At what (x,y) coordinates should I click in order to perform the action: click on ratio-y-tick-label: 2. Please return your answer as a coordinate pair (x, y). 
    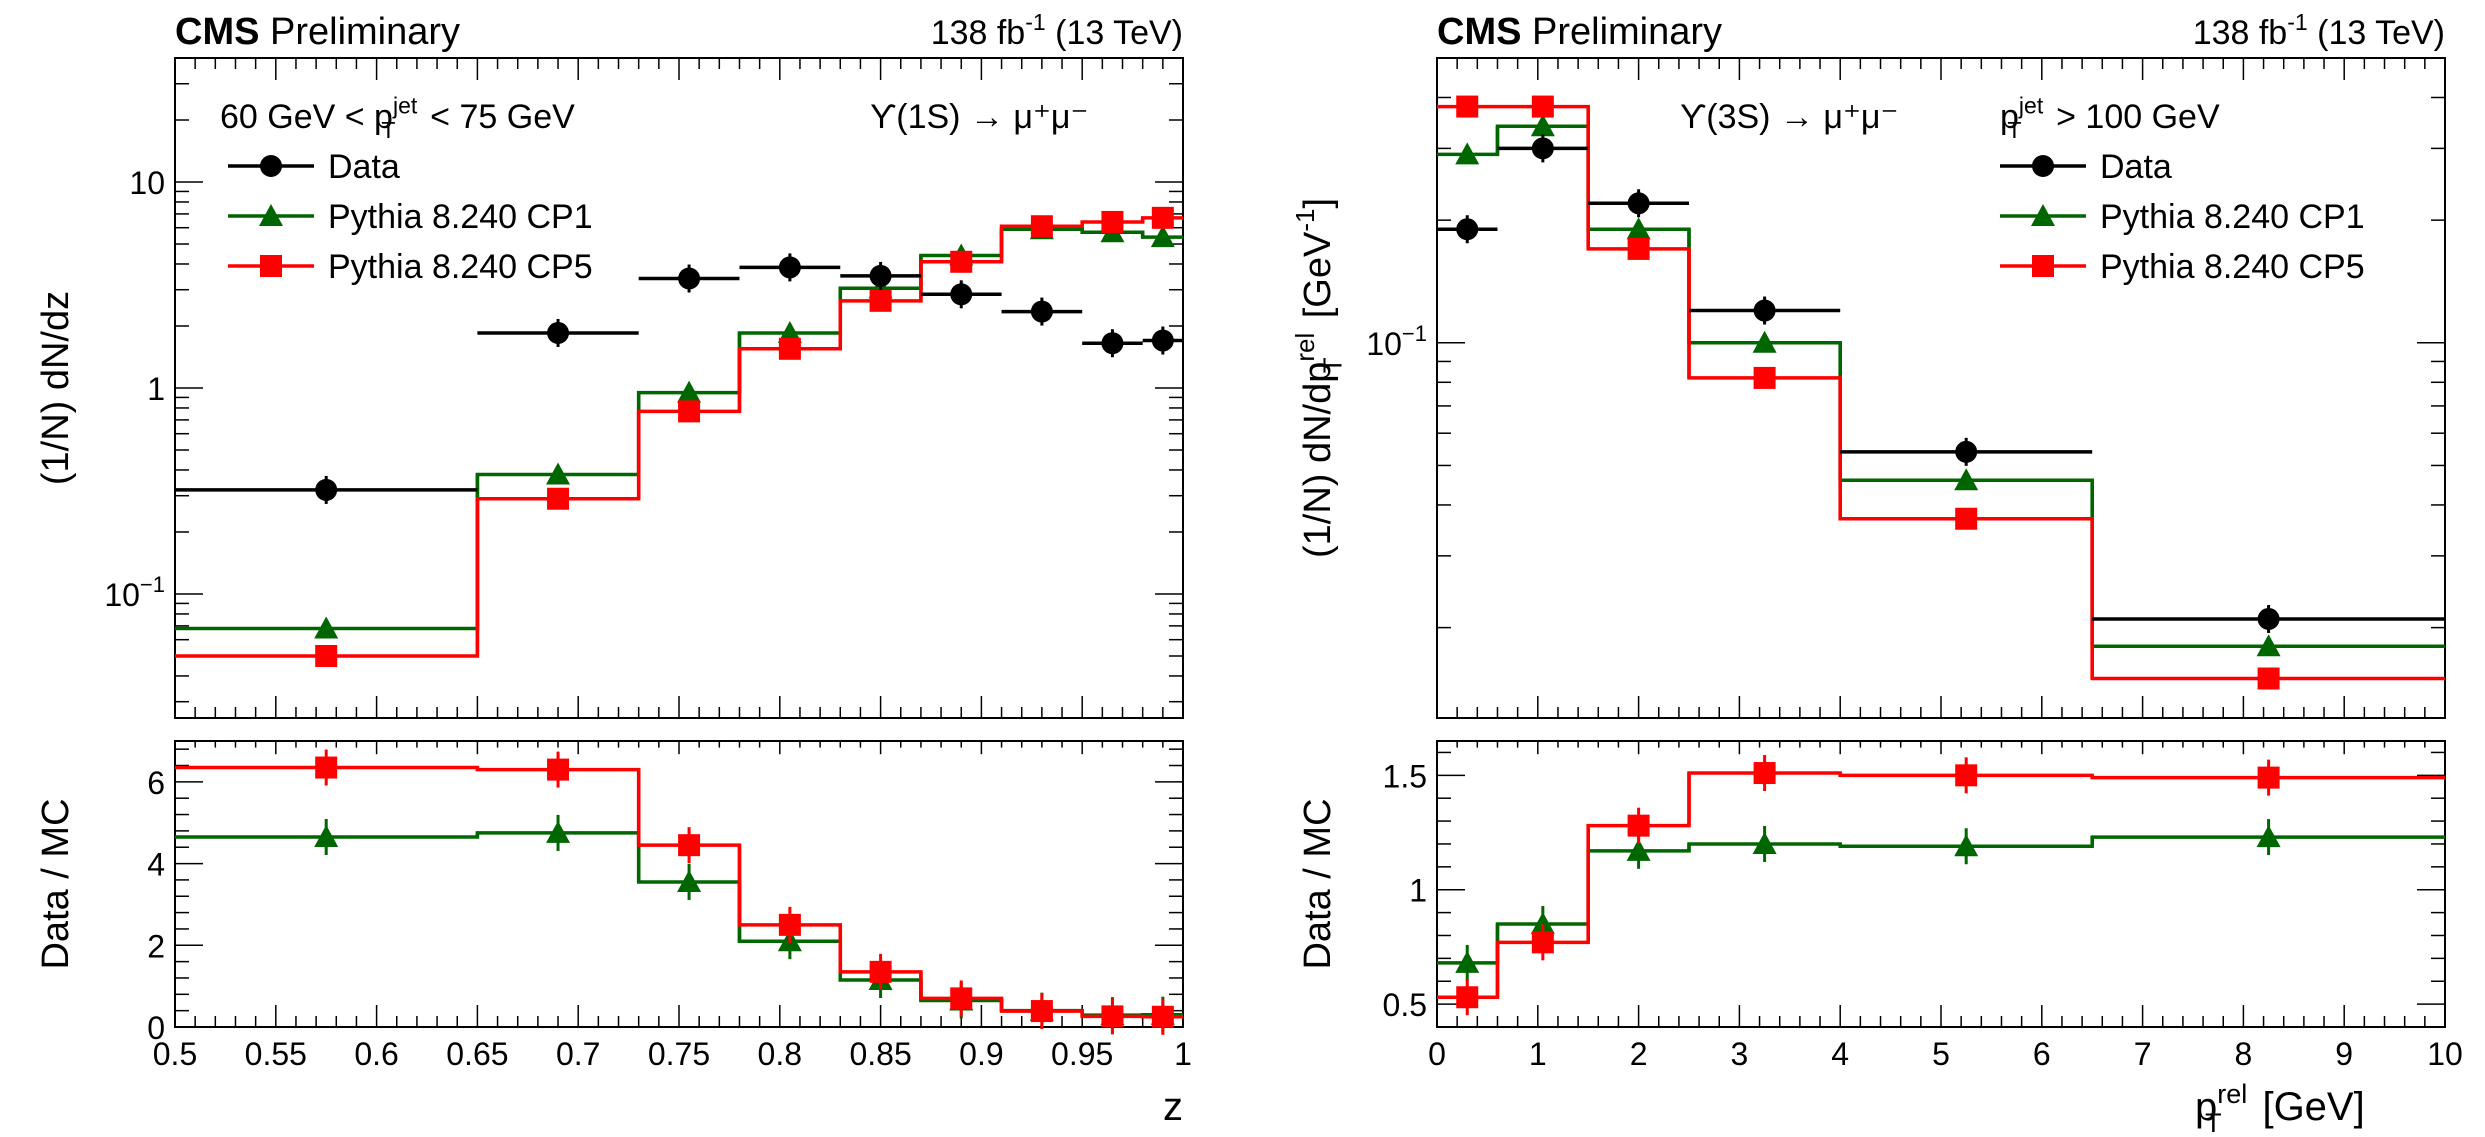
    Looking at the image, I should click on (156, 946).